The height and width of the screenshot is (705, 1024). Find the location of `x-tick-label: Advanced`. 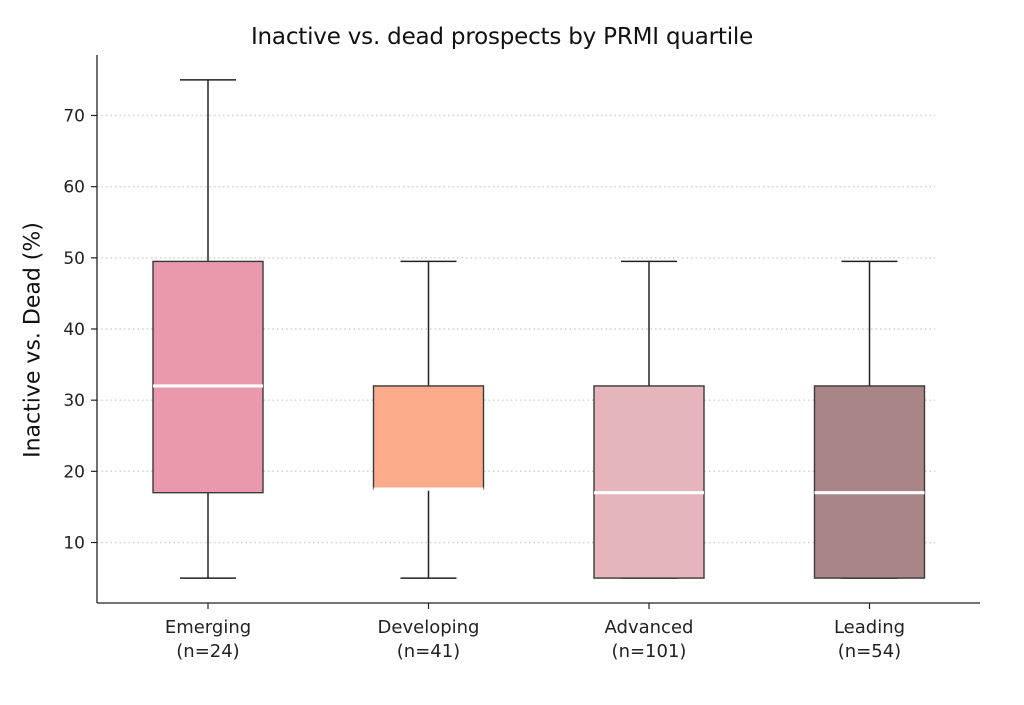

x-tick-label: Advanced is located at coordinates (649, 627).